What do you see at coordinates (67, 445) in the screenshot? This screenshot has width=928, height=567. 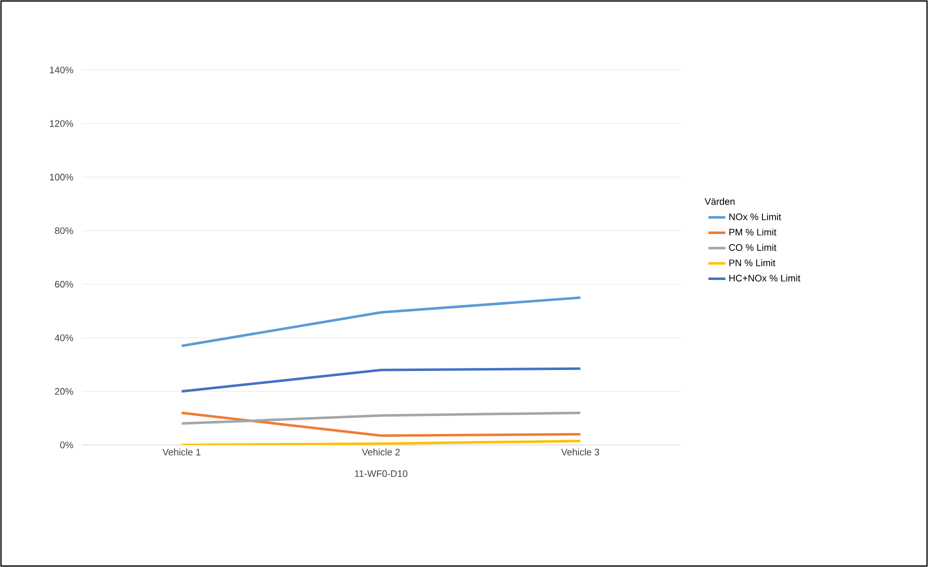 I see `y-tick-label: 0%` at bounding box center [67, 445].